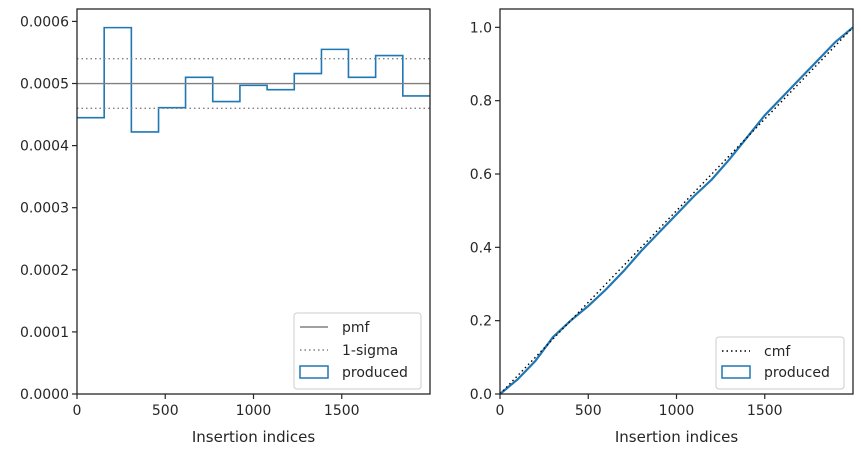 This screenshot has height=453, width=861. Describe the element at coordinates (44, 395) in the screenshot. I see `left-y-tick-label: 0.0000` at that location.